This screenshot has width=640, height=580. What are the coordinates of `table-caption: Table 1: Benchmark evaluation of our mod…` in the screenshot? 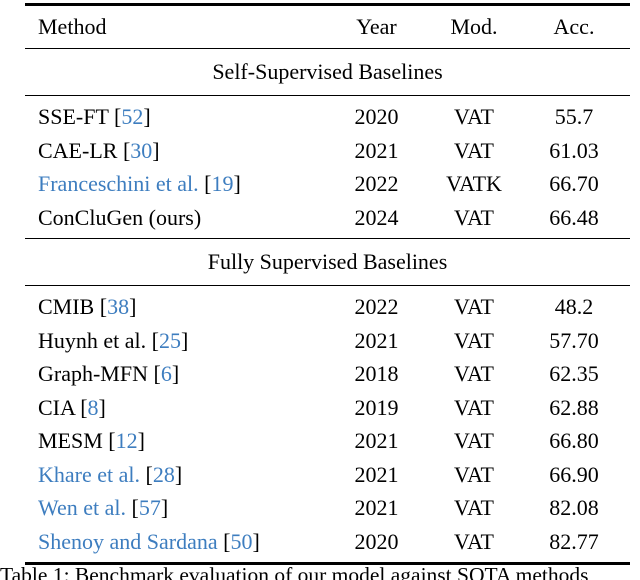 It's located at (294, 571).